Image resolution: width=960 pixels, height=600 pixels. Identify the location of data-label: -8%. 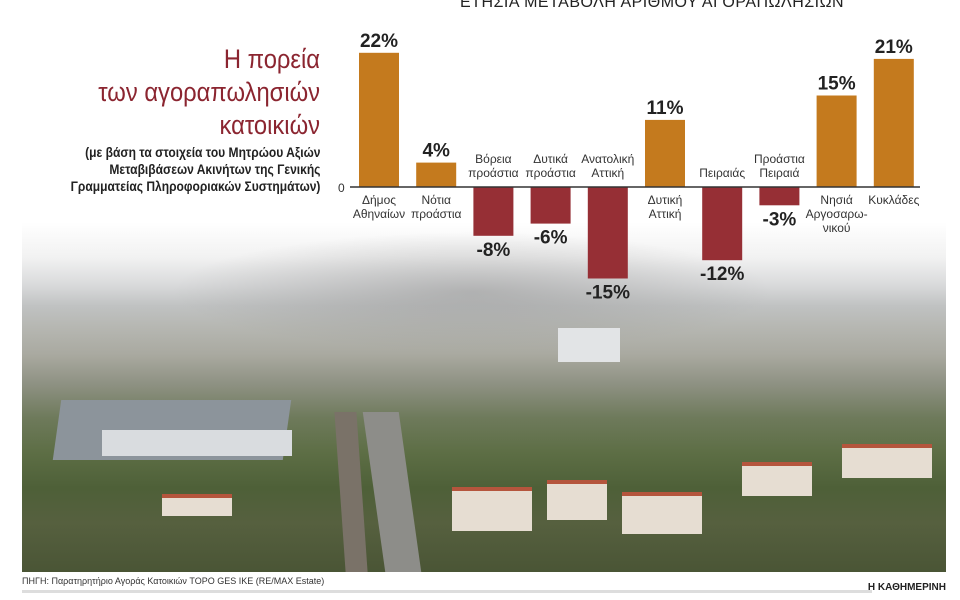
(494, 250).